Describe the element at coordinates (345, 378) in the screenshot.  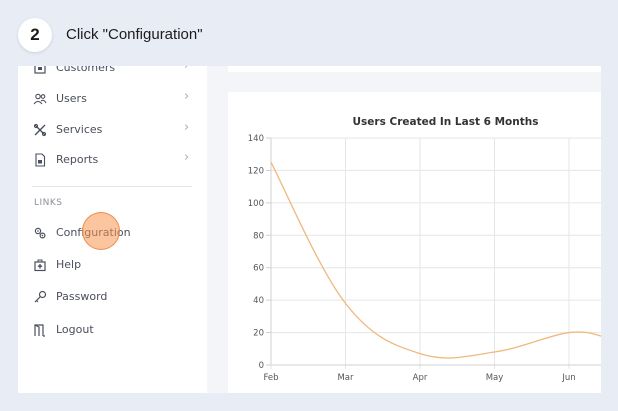
I see `x-tick-label: Mar` at that location.